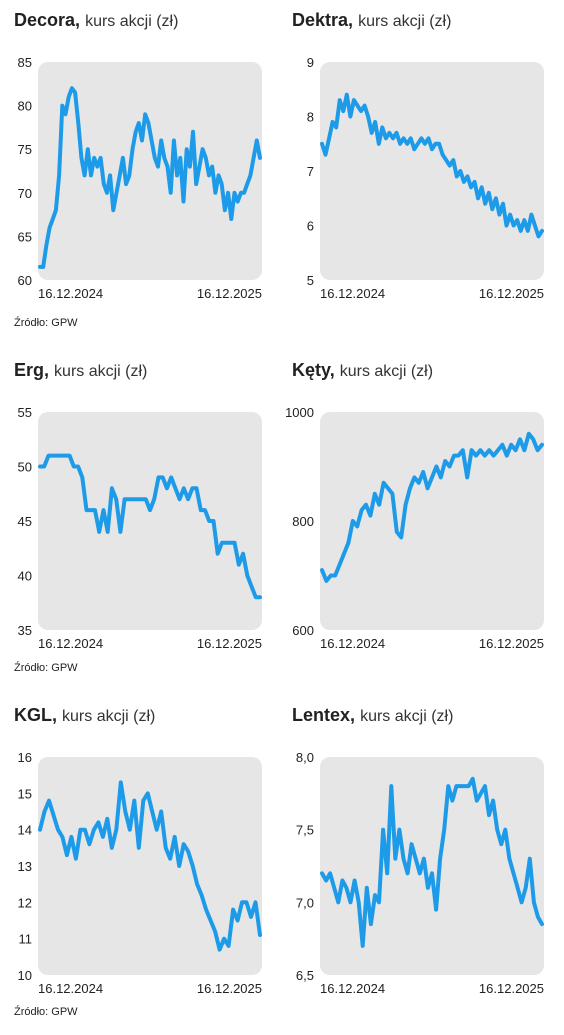 The height and width of the screenshot is (1035, 564). What do you see at coordinates (29, 370) in the screenshot?
I see `company-name: Erg` at bounding box center [29, 370].